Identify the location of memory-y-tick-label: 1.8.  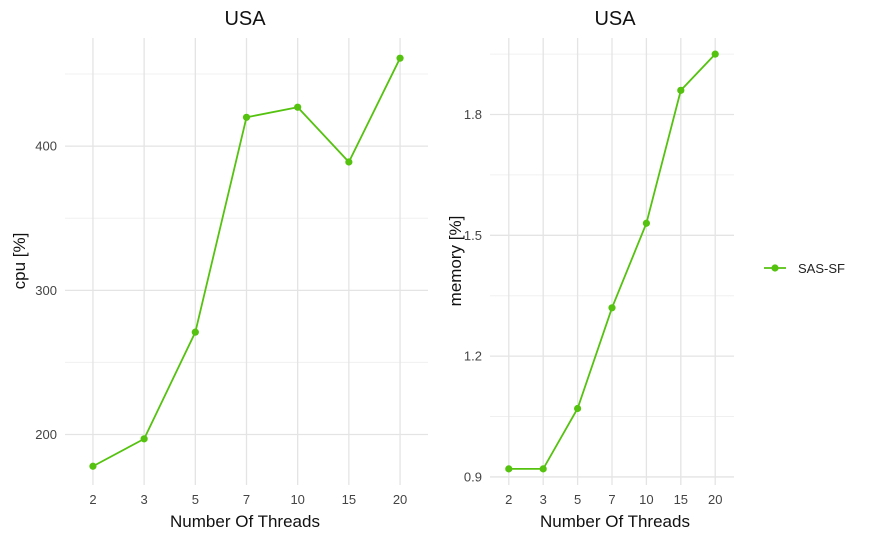
(473, 114).